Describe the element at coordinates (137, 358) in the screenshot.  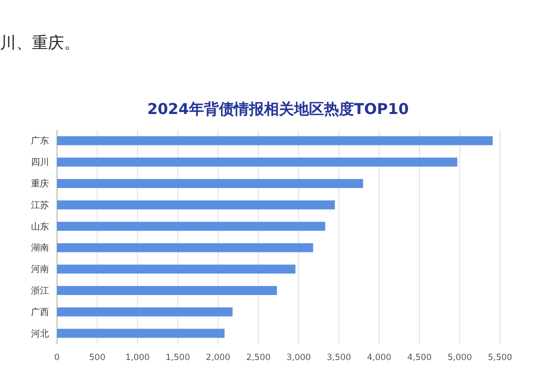
I see `x-tick-label: 1,000` at that location.